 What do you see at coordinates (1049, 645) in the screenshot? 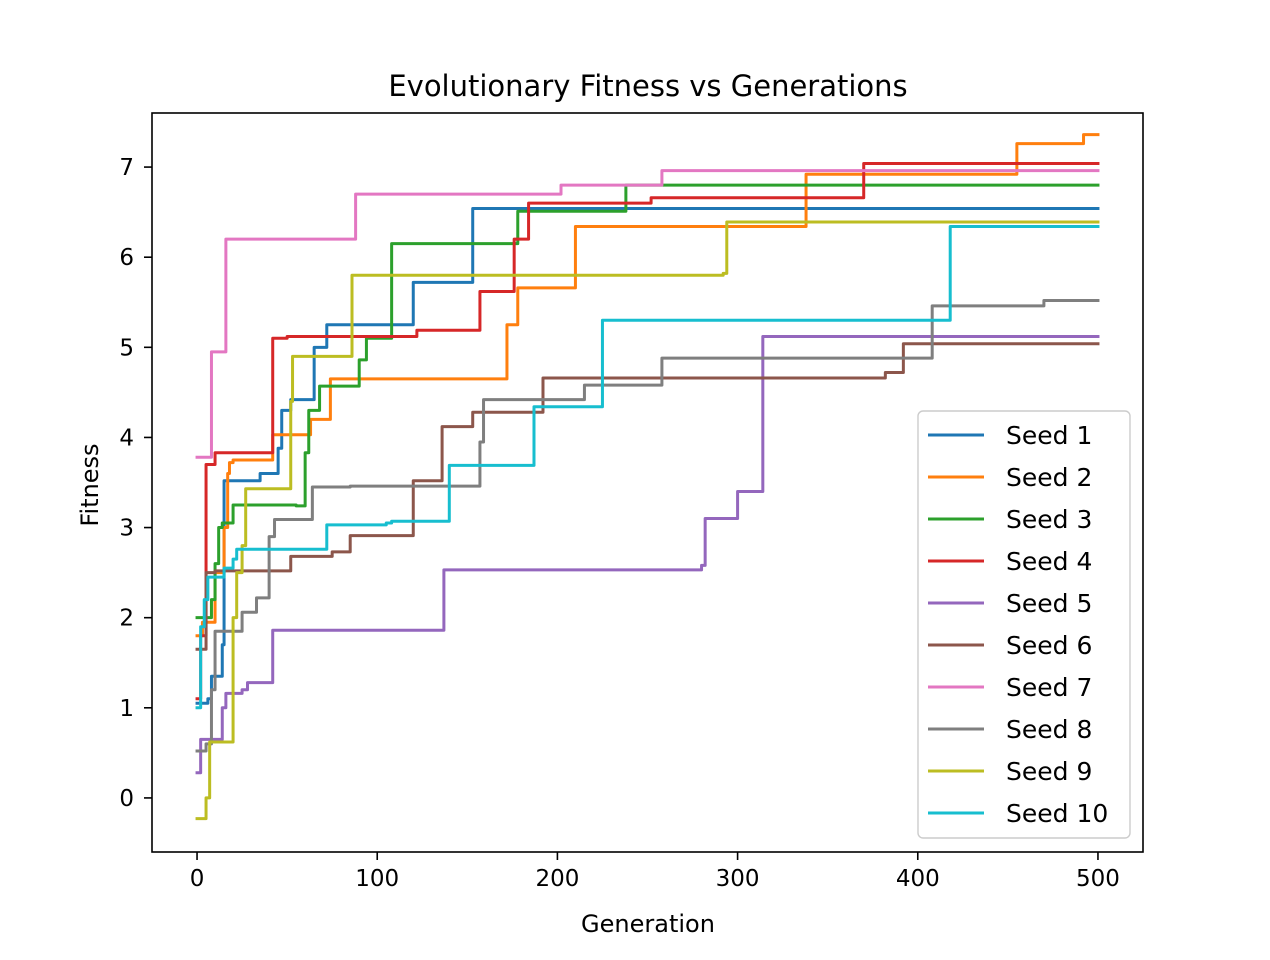
I see `legend-label-6: Seed 6` at bounding box center [1049, 645].